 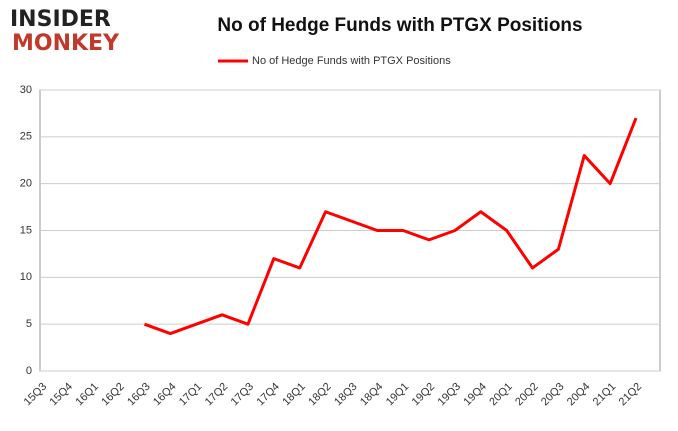 What do you see at coordinates (243, 395) in the screenshot?
I see `x-tick-label: 17Q3` at bounding box center [243, 395].